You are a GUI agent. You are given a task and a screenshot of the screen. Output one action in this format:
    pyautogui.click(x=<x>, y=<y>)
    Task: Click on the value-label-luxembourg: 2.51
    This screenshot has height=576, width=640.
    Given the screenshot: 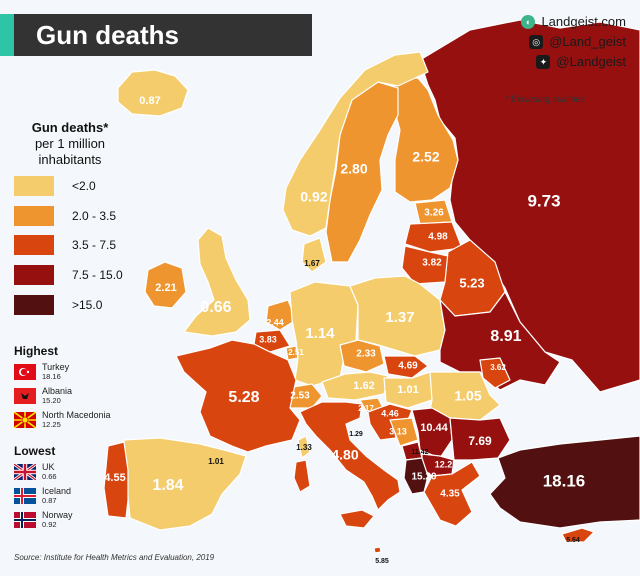 What is the action you would take?
    pyautogui.click(x=296, y=352)
    